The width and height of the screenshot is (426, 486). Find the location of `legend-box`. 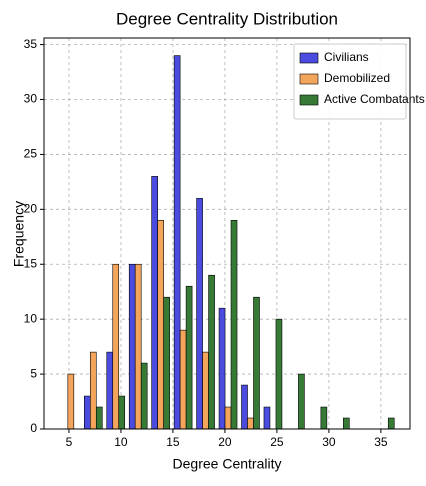

legend-box is located at coordinates (350, 81).